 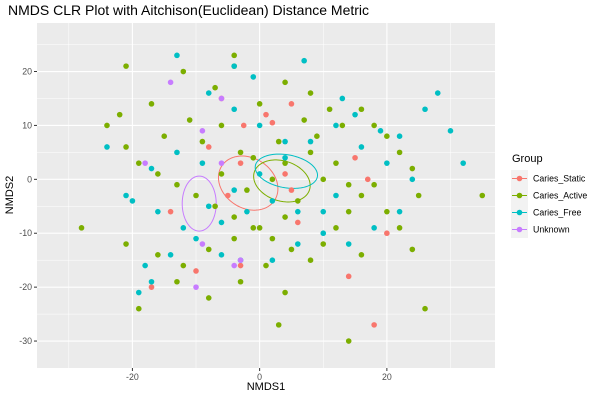 What do you see at coordinates (29, 179) in the screenshot?
I see `y-tick-label: 0` at bounding box center [29, 179].